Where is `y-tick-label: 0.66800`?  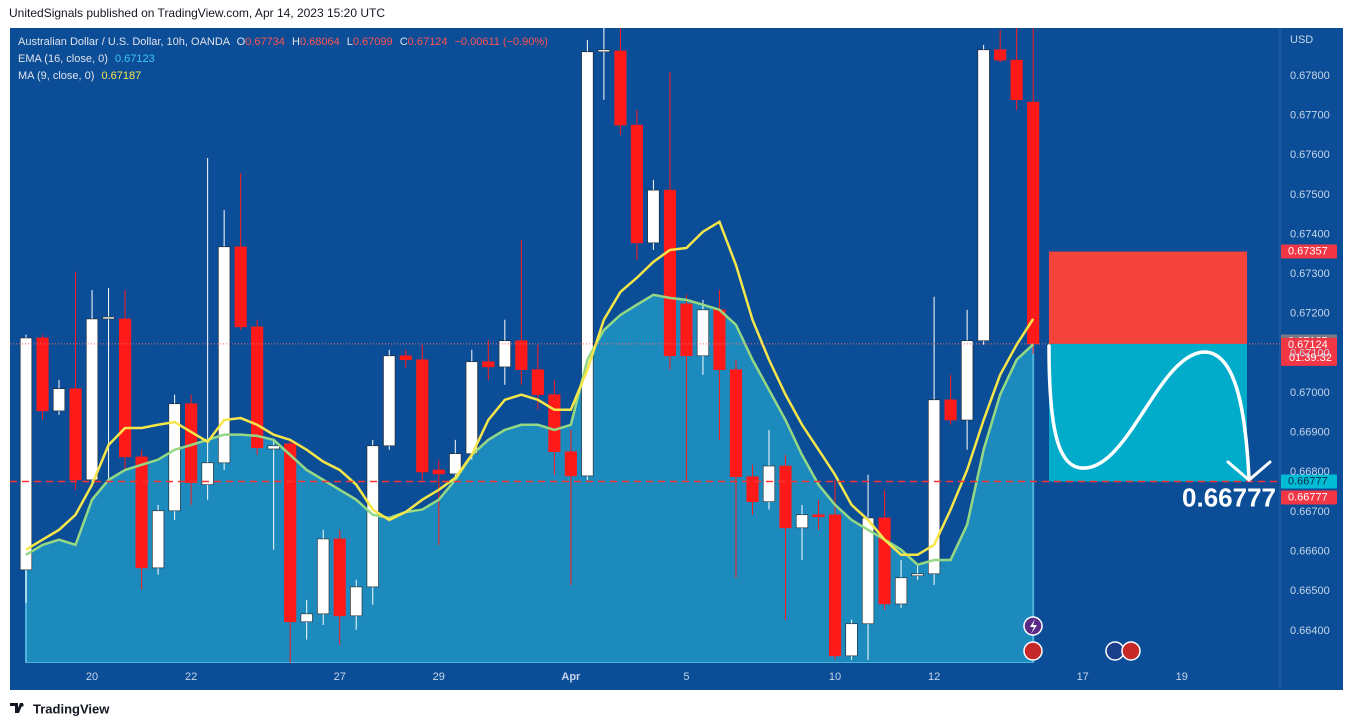 y-tick-label: 0.66800 is located at coordinates (1310, 472).